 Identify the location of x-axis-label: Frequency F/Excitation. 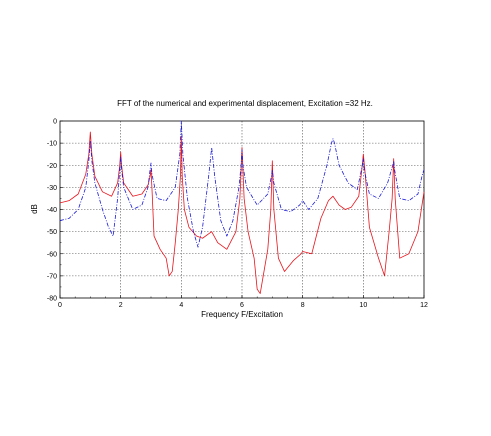
(242, 314).